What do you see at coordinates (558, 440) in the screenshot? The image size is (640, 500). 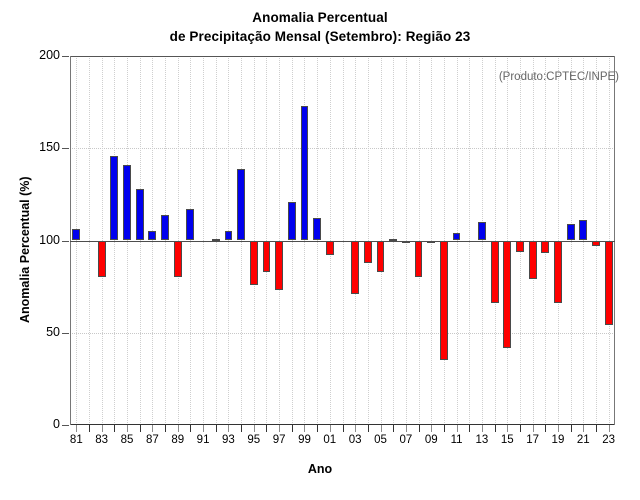 I see `x-tick-label-19: 19` at bounding box center [558, 440].